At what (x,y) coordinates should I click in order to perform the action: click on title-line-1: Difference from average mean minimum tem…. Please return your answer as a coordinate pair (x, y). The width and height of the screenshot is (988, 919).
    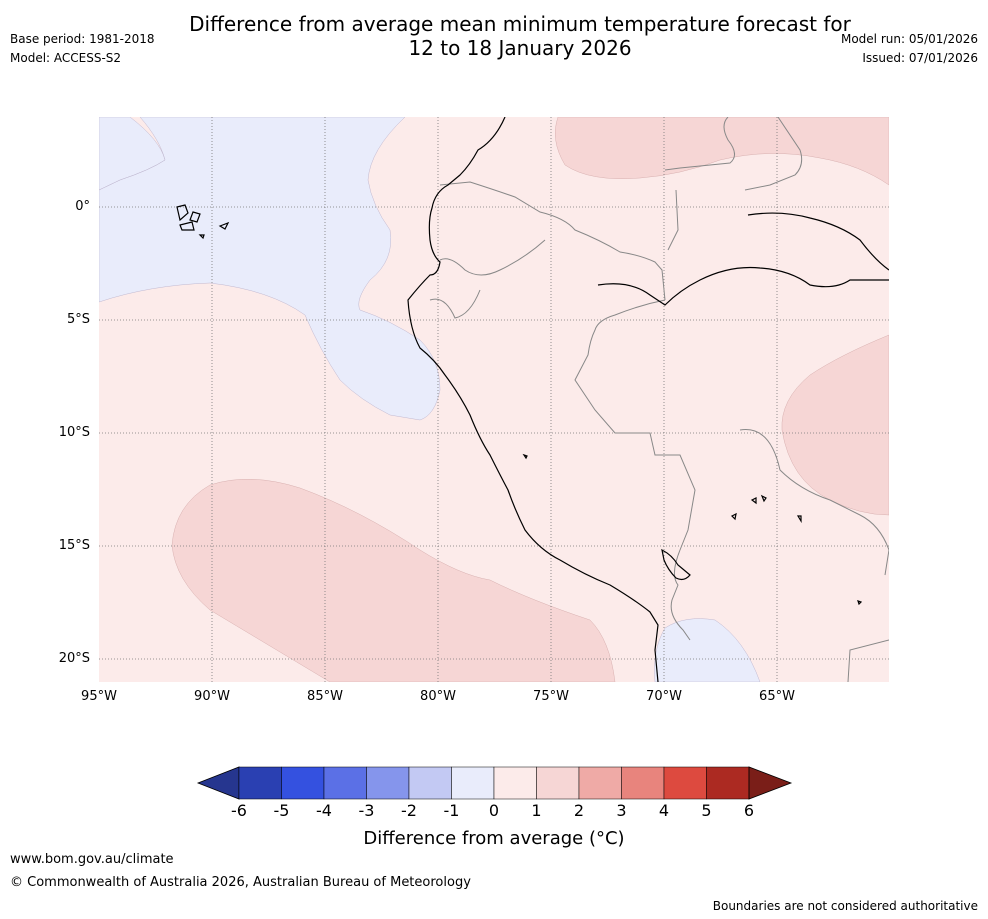
    Looking at the image, I should click on (520, 24).